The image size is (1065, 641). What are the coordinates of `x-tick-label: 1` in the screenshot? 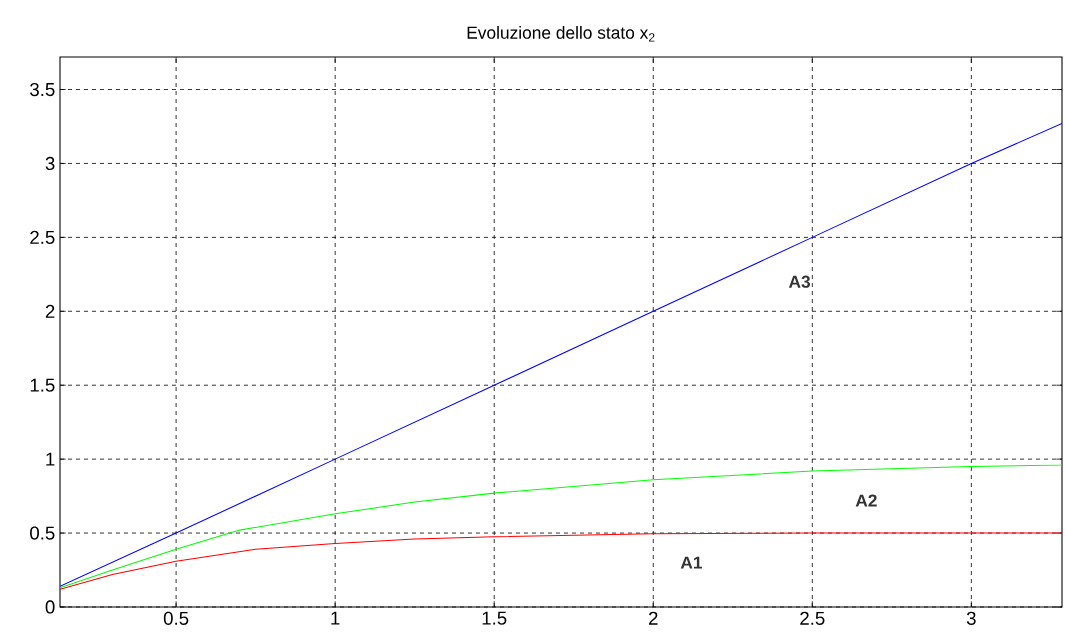 It's located at (335, 618).